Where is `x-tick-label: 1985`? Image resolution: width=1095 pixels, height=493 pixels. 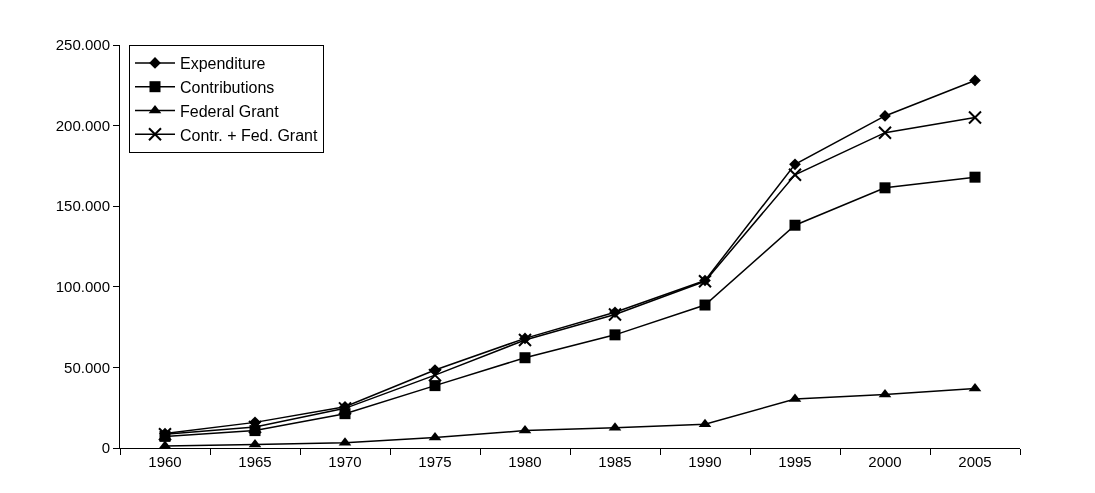 x-tick-label: 1985 is located at coordinates (615, 461).